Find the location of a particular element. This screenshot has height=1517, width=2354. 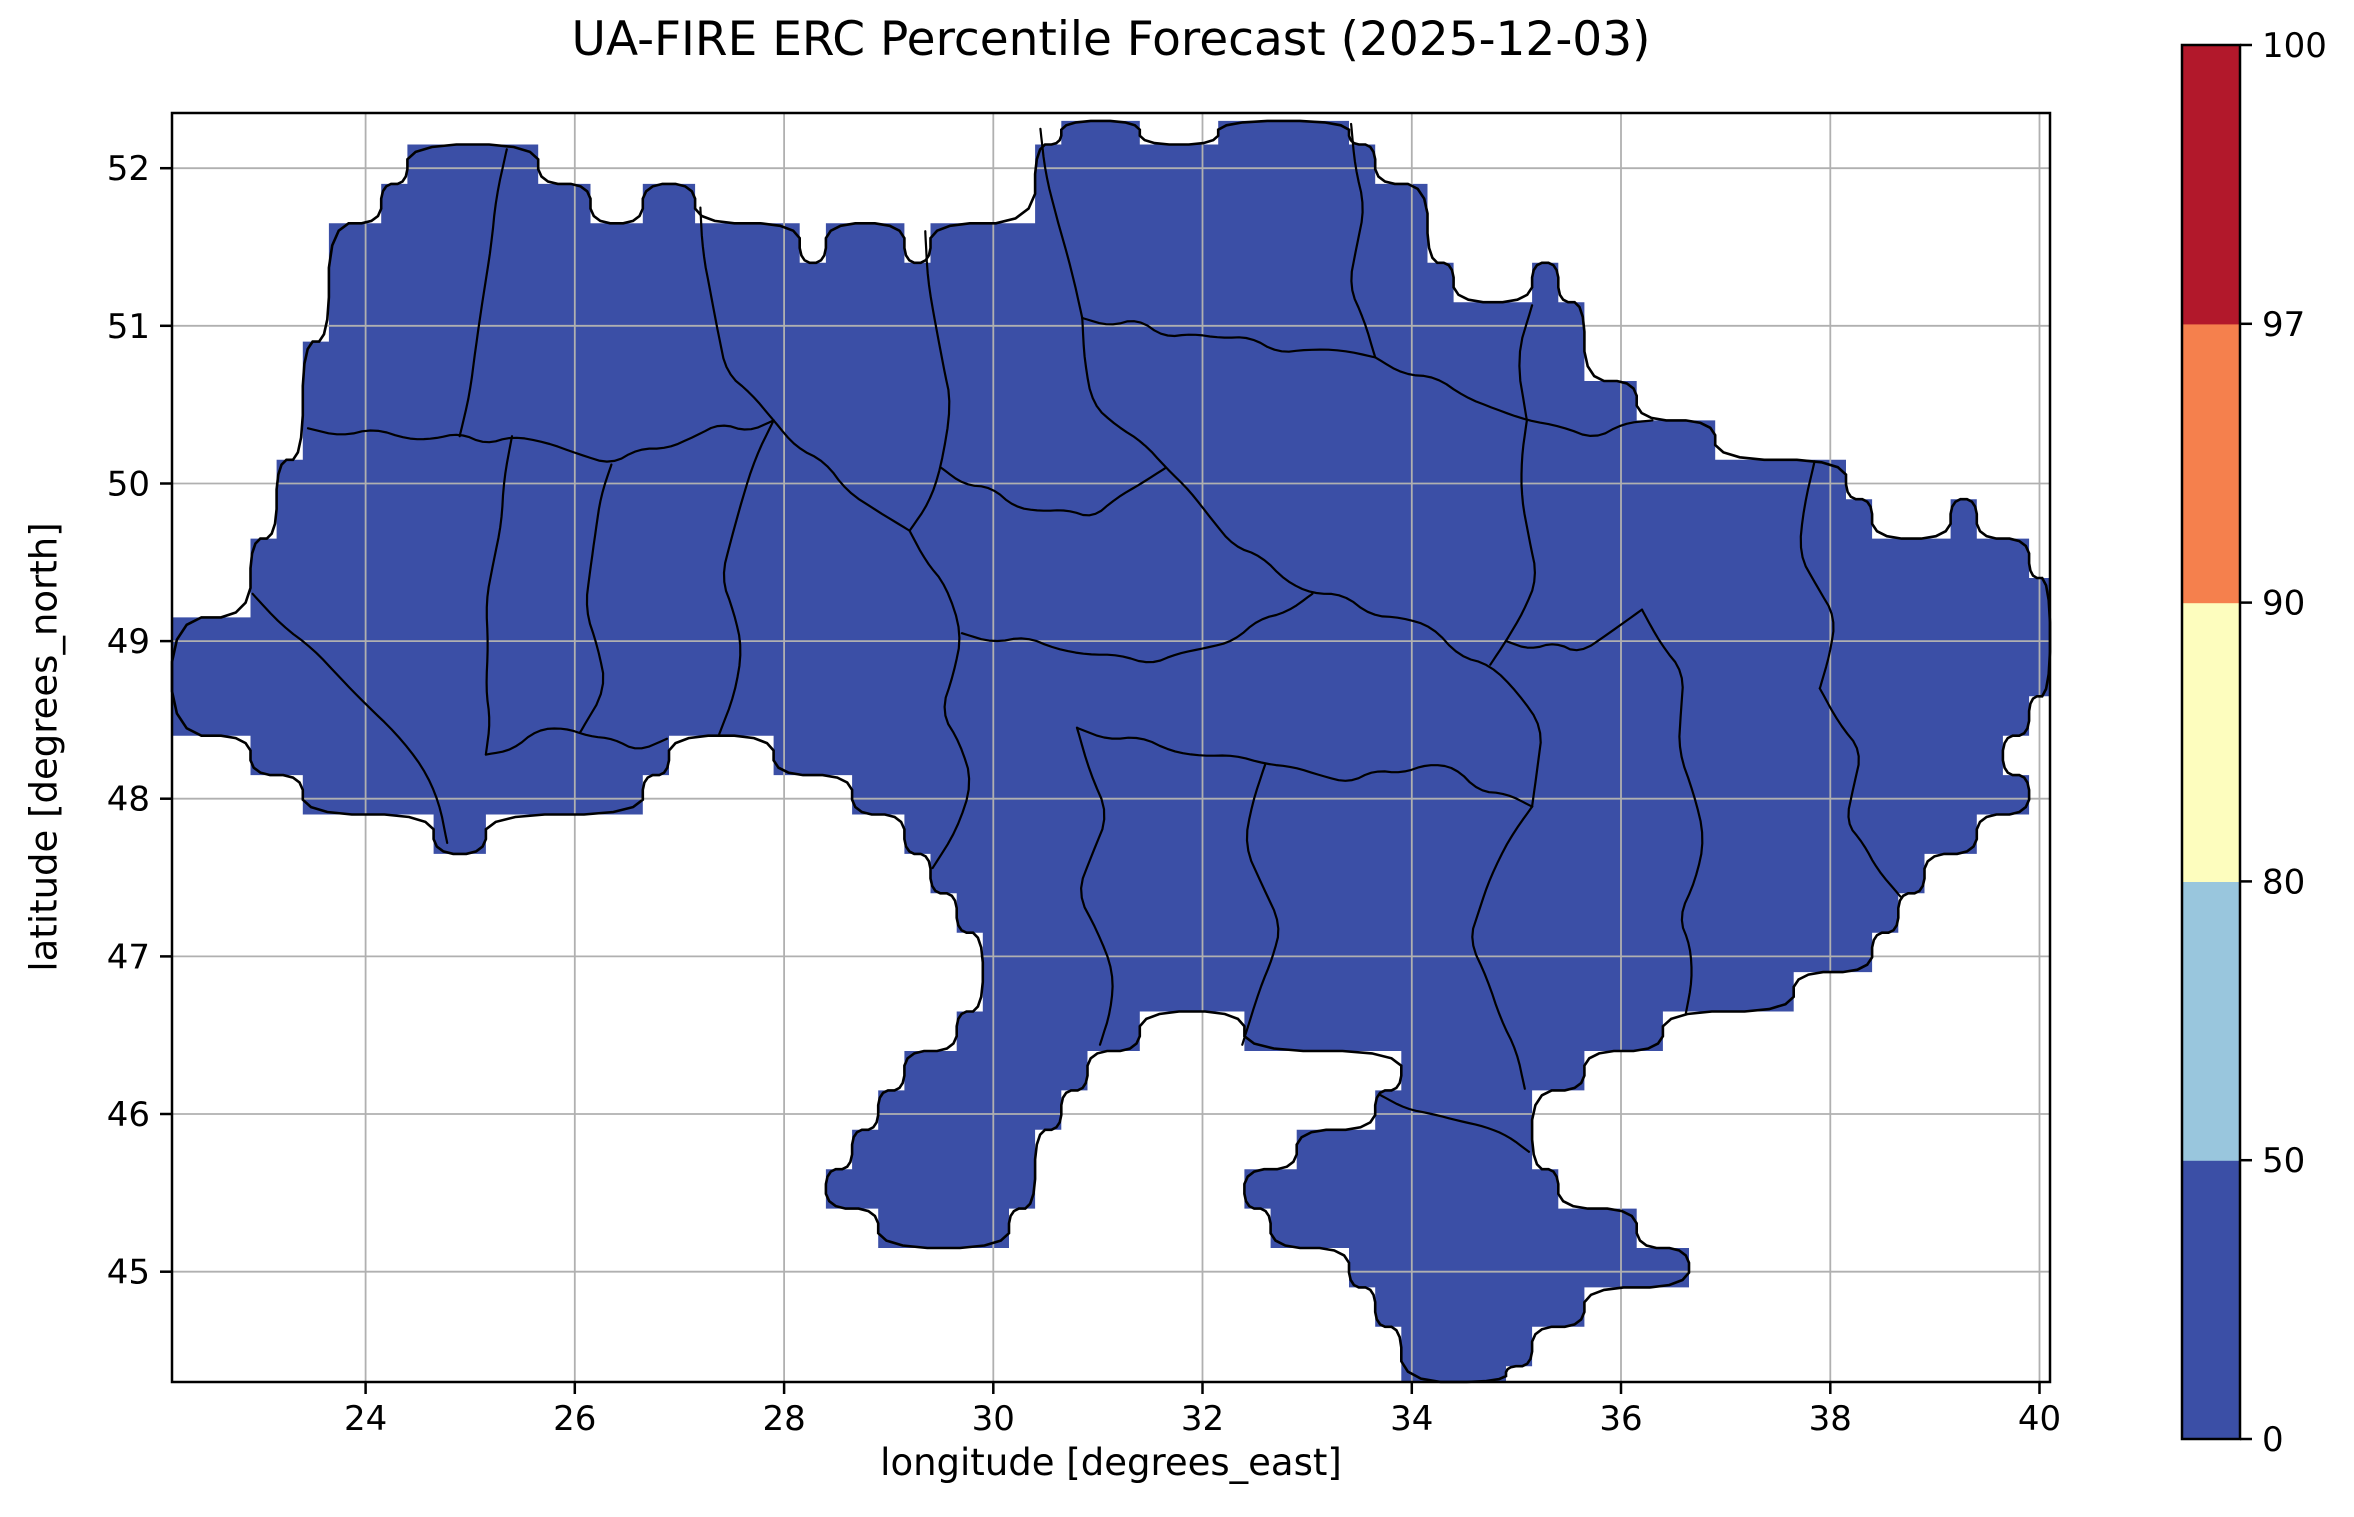

x-tick-label: 30 is located at coordinates (993, 1419).